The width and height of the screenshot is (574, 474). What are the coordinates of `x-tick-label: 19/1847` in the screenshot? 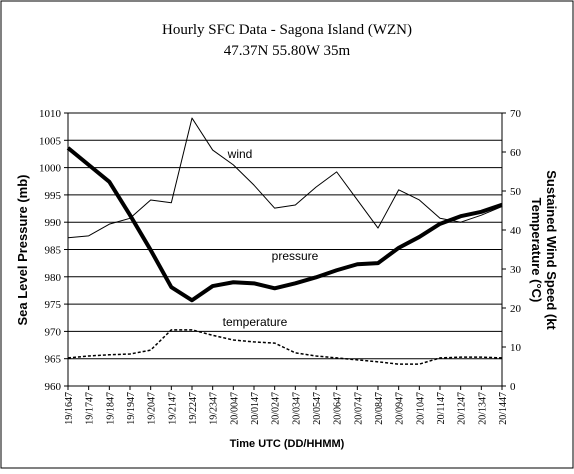 It's located at (110, 408).